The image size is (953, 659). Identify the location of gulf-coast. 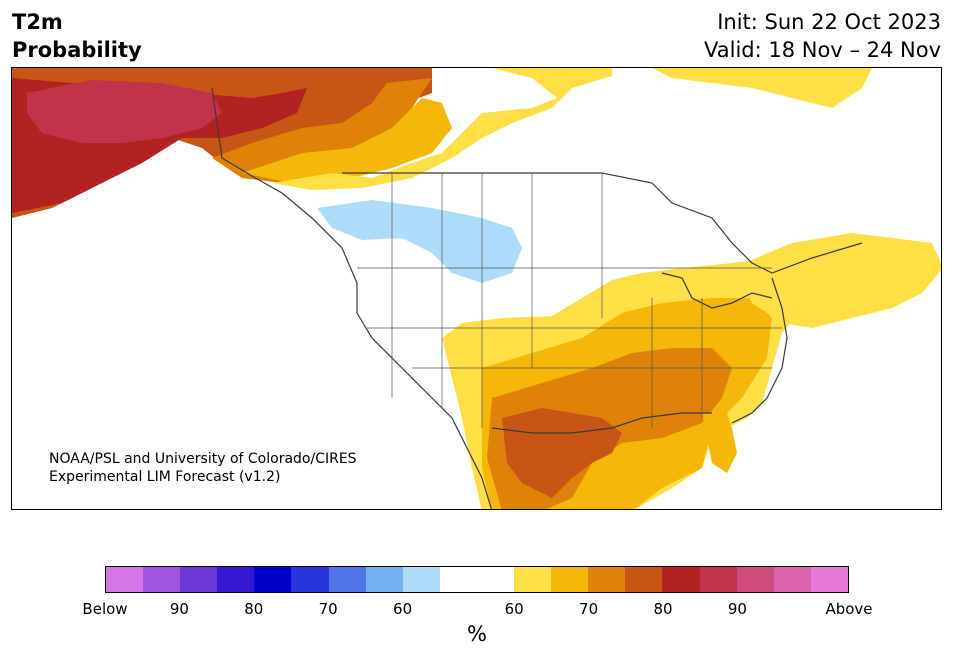
(601, 423).